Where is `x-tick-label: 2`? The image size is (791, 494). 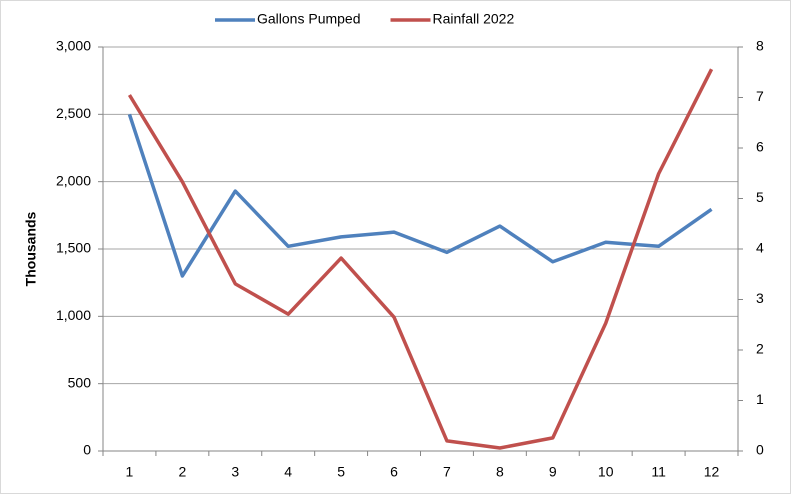 x-tick-label: 2 is located at coordinates (182, 472).